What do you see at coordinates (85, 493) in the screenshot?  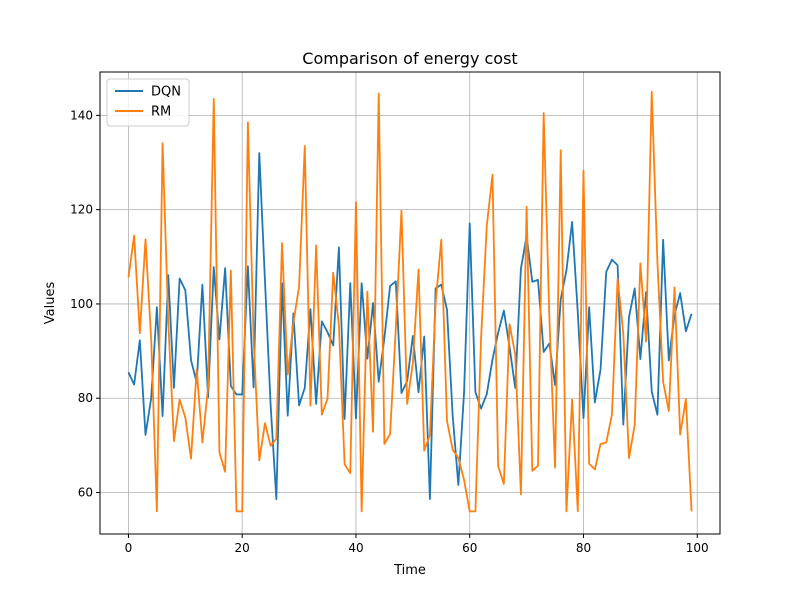 I see `y-tick-label: 60` at bounding box center [85, 493].